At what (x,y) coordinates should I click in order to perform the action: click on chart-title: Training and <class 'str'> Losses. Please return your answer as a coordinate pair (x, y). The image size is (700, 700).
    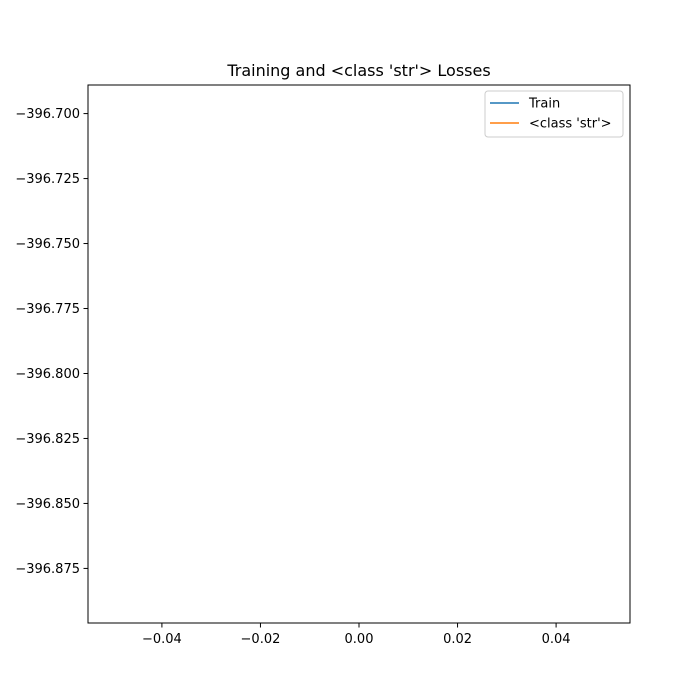
    Looking at the image, I should click on (358, 70).